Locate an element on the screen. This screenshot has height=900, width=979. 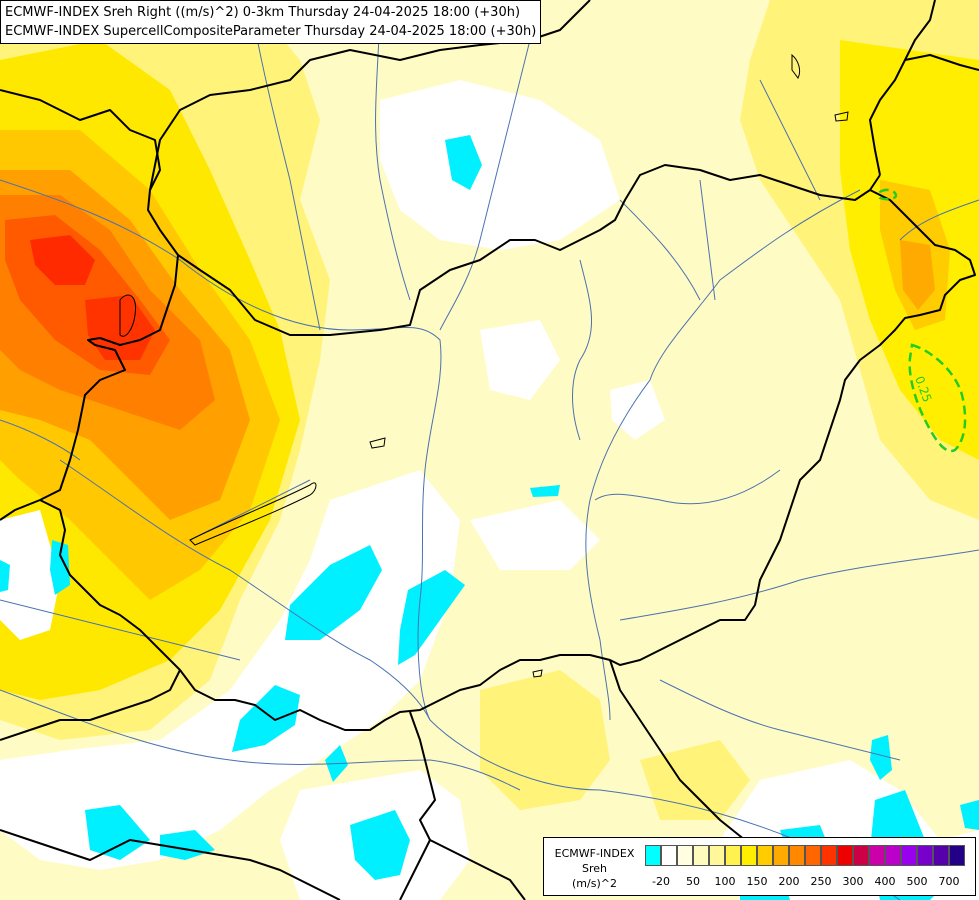
river-morava is located at coordinates (285, 165).